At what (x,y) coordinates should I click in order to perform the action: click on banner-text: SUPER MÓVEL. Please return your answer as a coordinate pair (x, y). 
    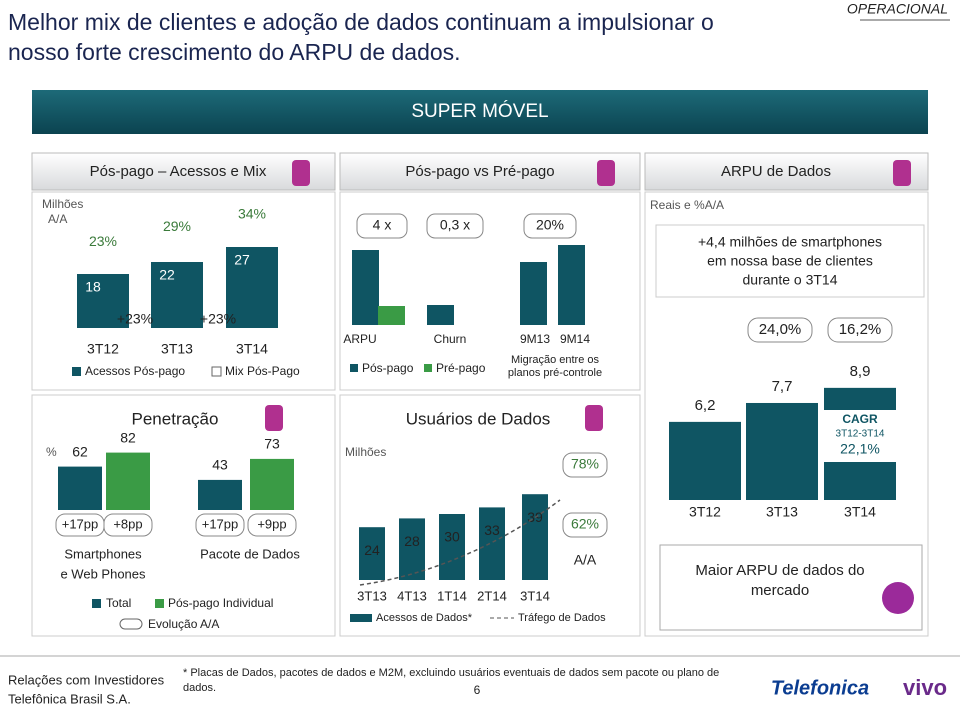
    Looking at the image, I should click on (479, 111).